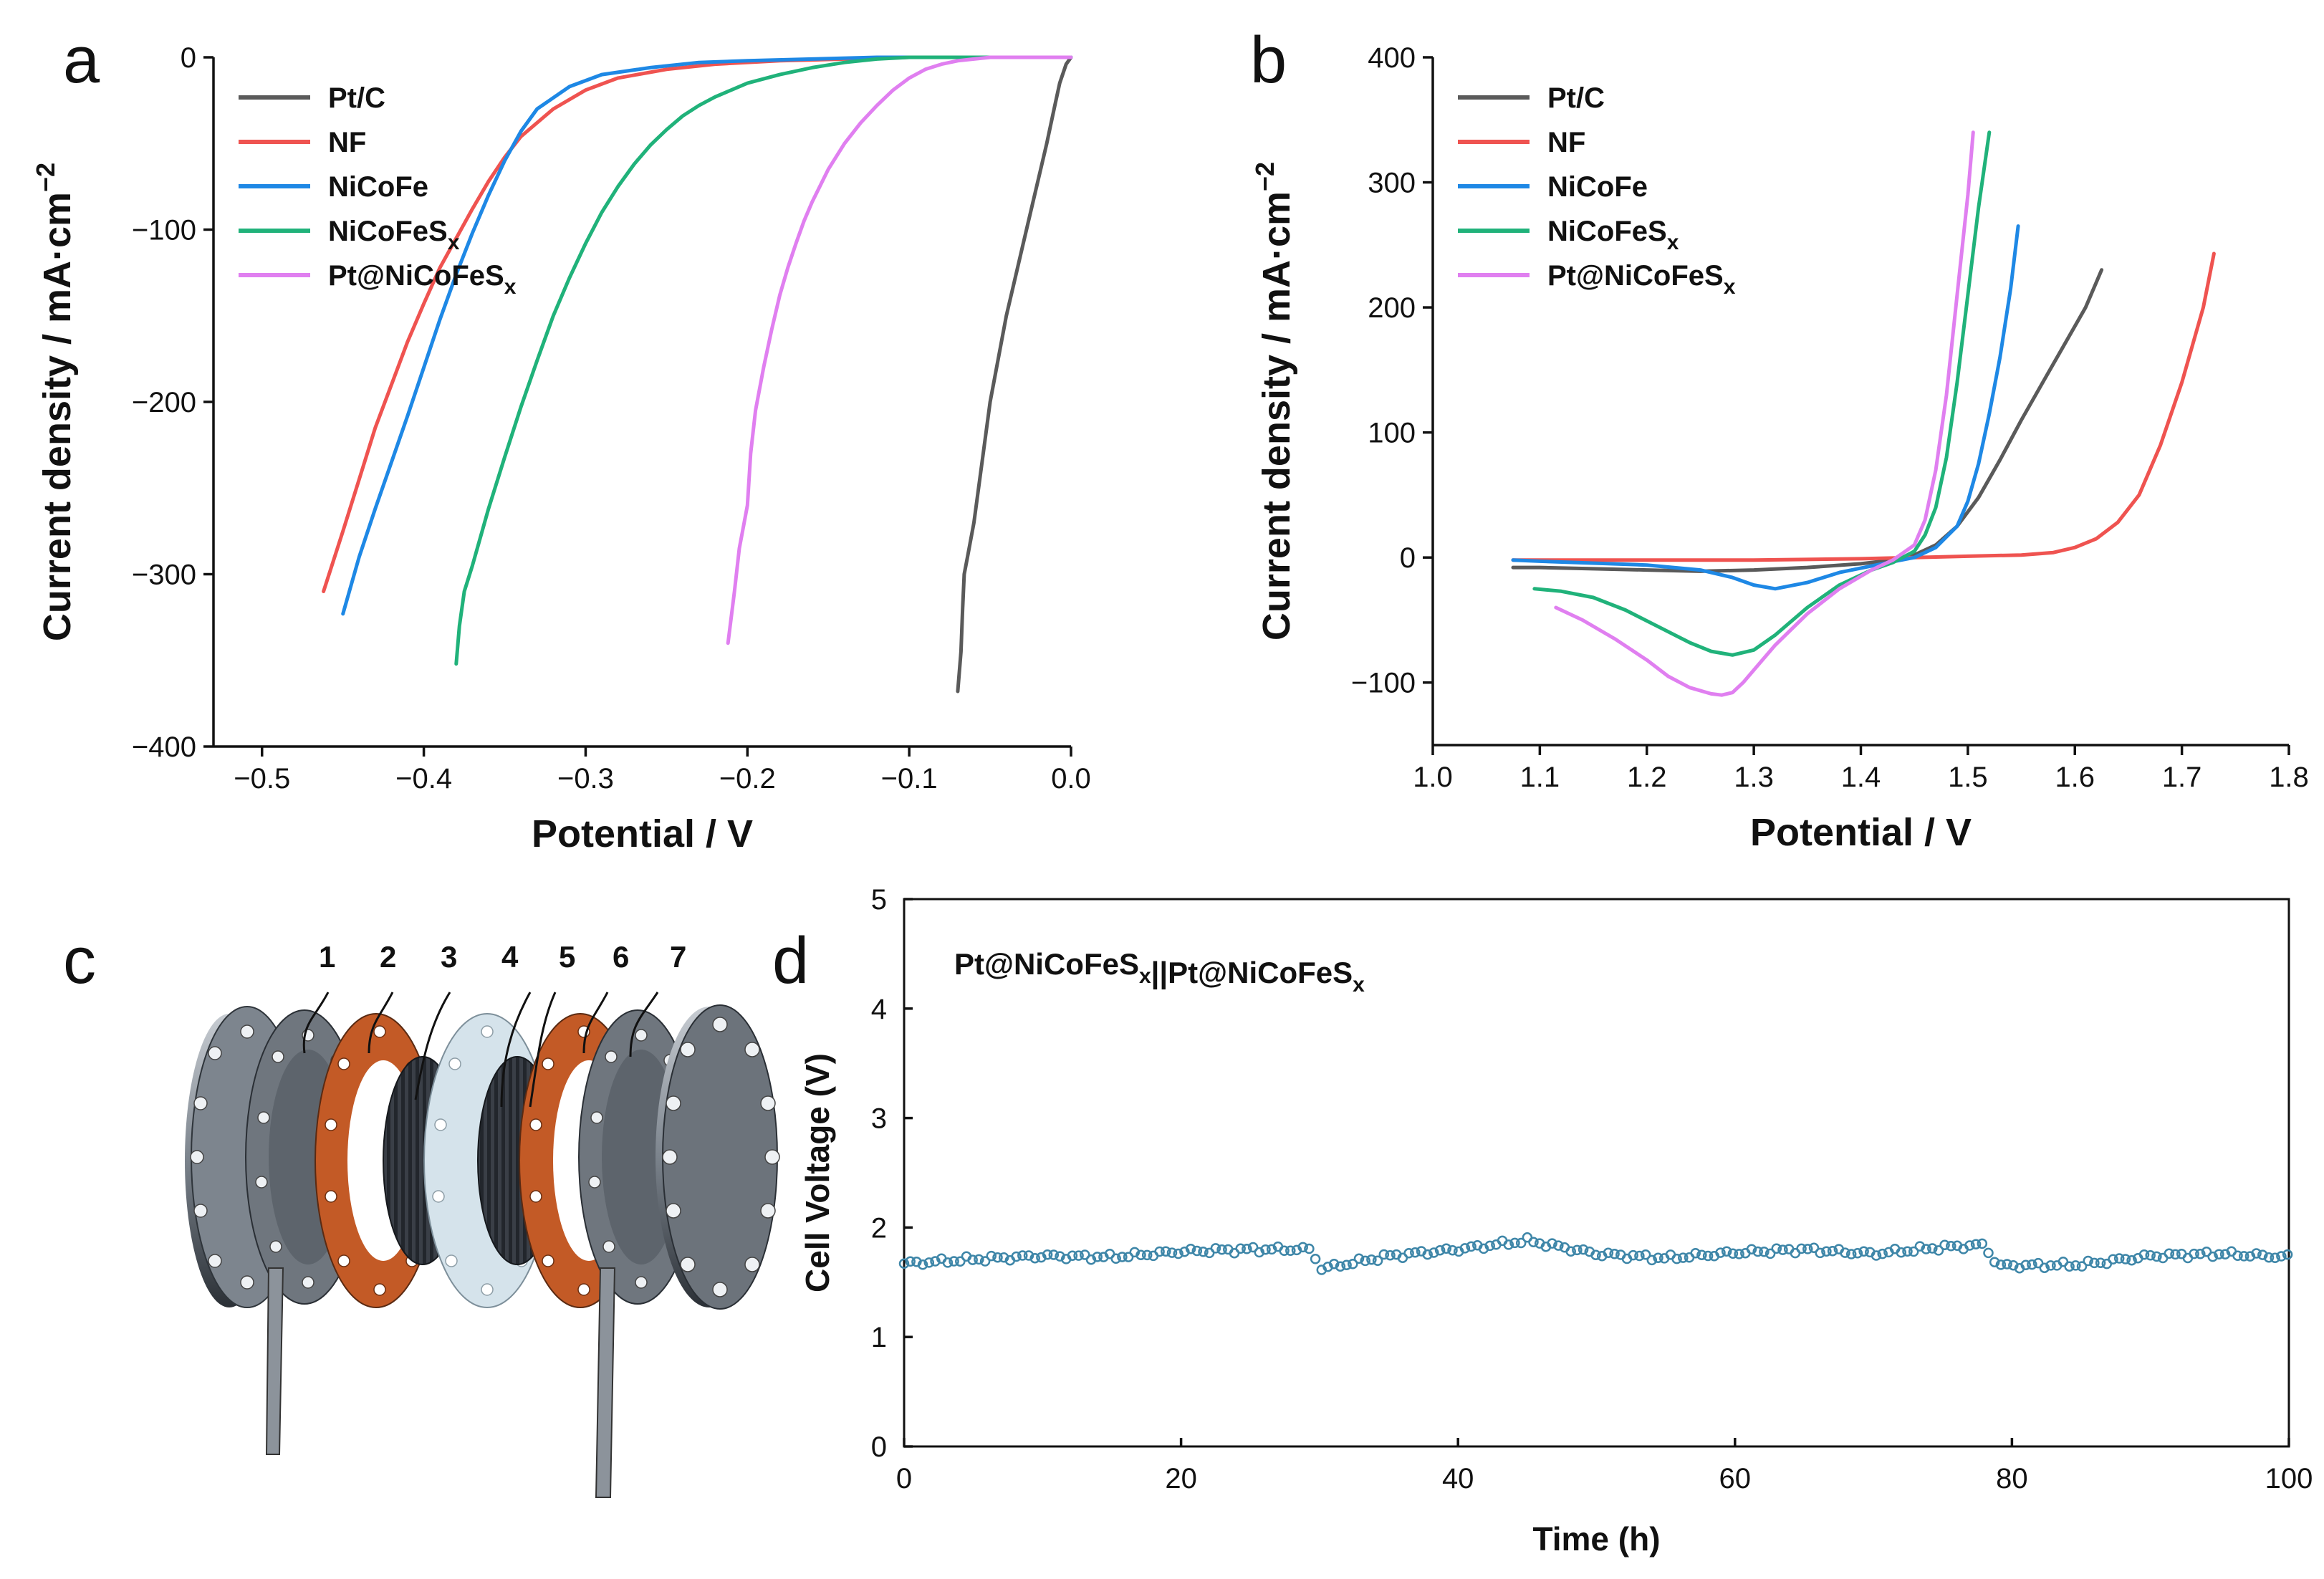 This screenshot has height=1579, width=2324. Describe the element at coordinates (164, 230) in the screenshot. I see `chart-a-y-tick-label-1: −100` at that location.